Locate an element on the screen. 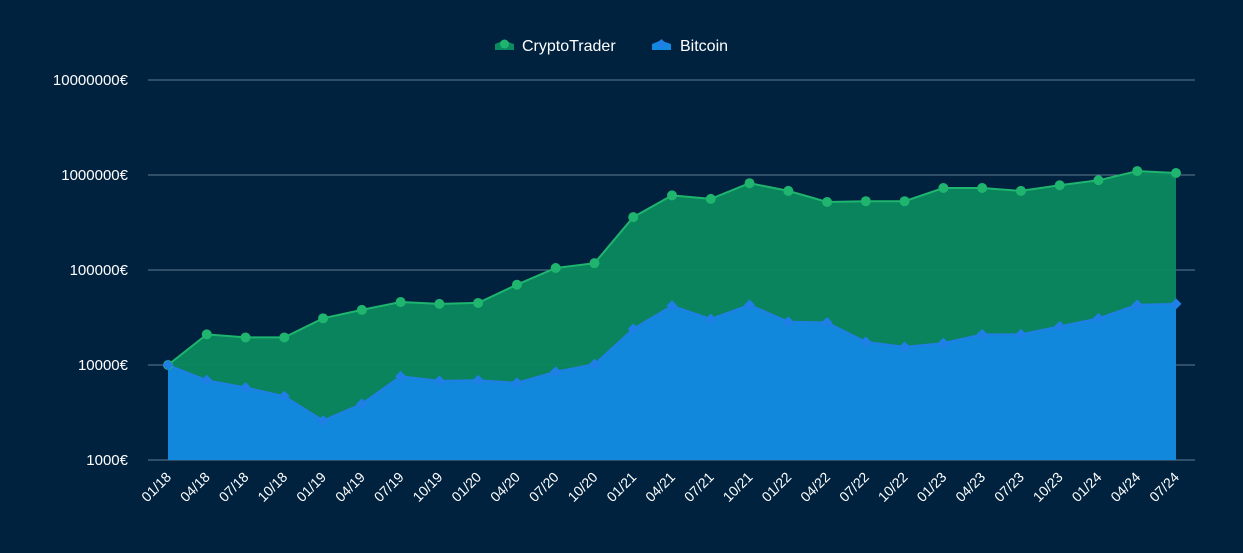 This screenshot has height=553, width=1243. y-tick-label: 1000€ is located at coordinates (107, 460).